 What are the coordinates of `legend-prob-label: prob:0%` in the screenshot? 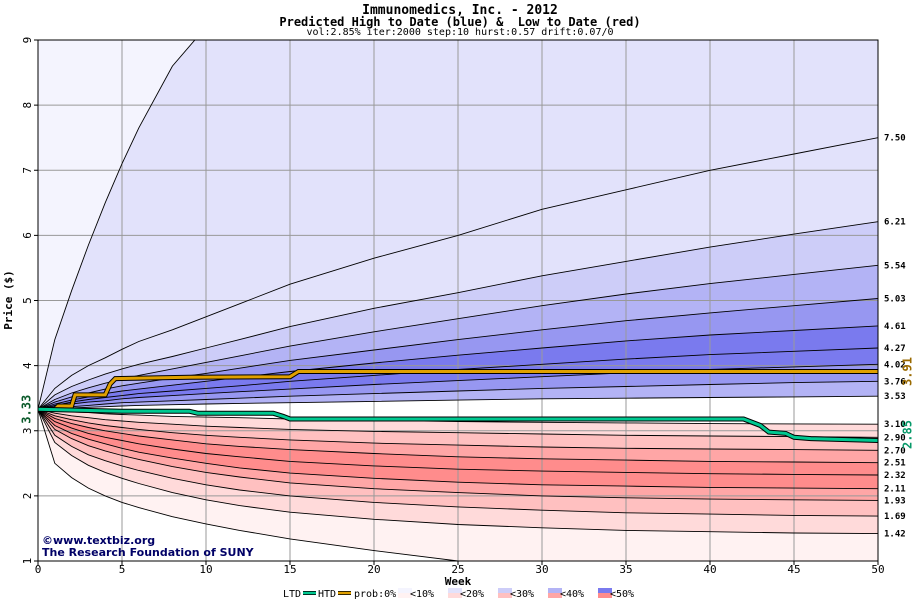 It's located at (375, 594).